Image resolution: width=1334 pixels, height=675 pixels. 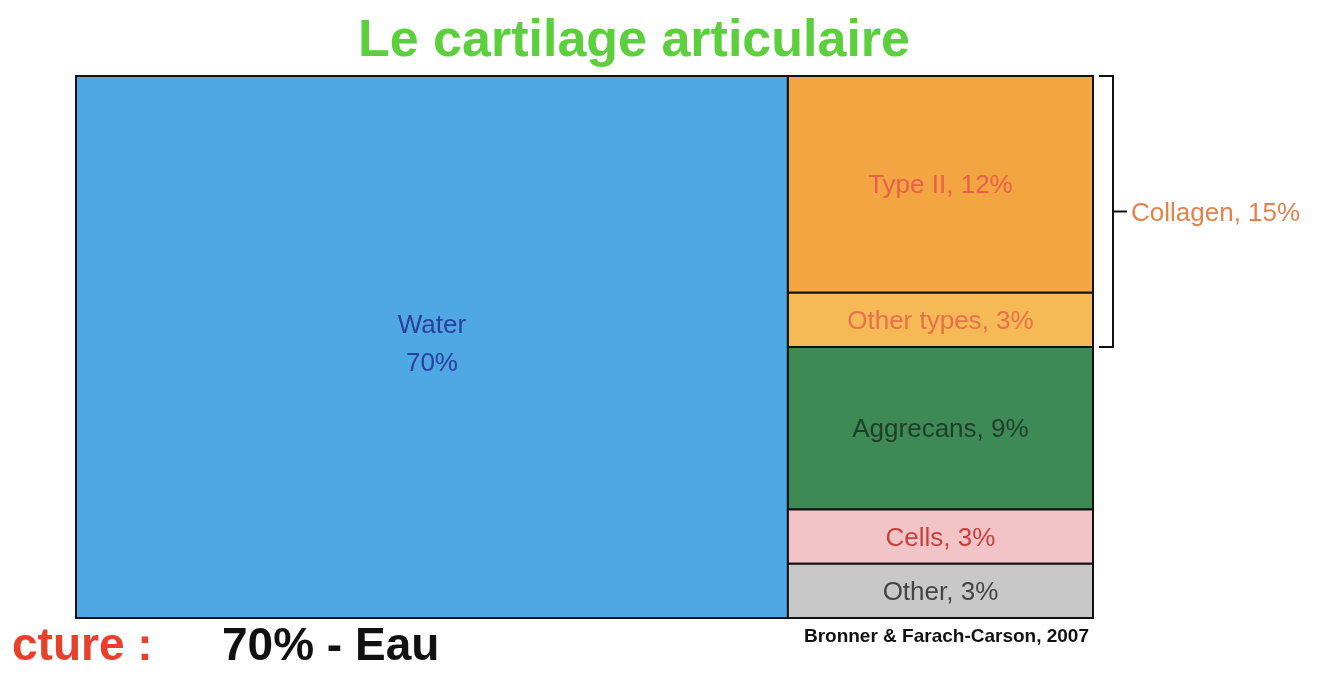 I want to click on text: Collagen, 15%, so click(x=1216, y=211).